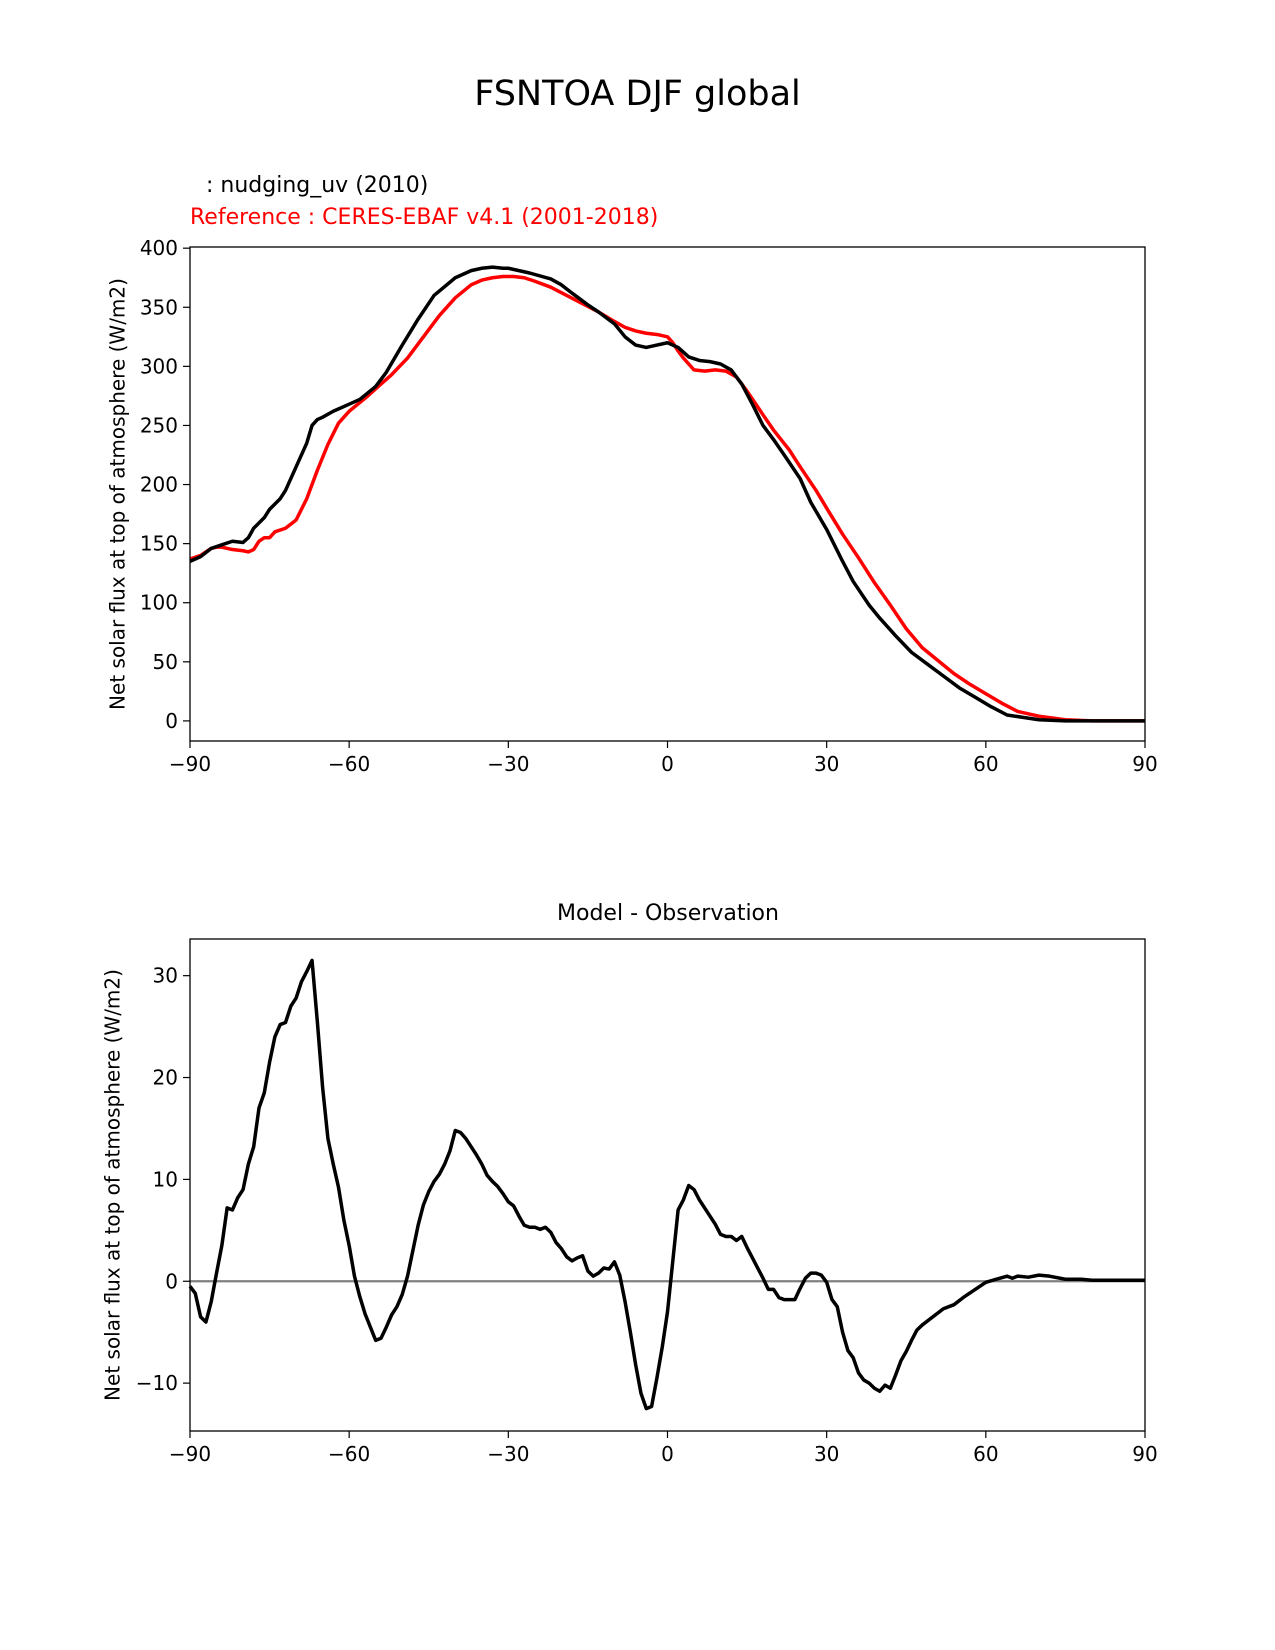 This screenshot has height=1650, width=1275. Describe the element at coordinates (165, 1179) in the screenshot. I see `y-tick-label: 10` at that location.